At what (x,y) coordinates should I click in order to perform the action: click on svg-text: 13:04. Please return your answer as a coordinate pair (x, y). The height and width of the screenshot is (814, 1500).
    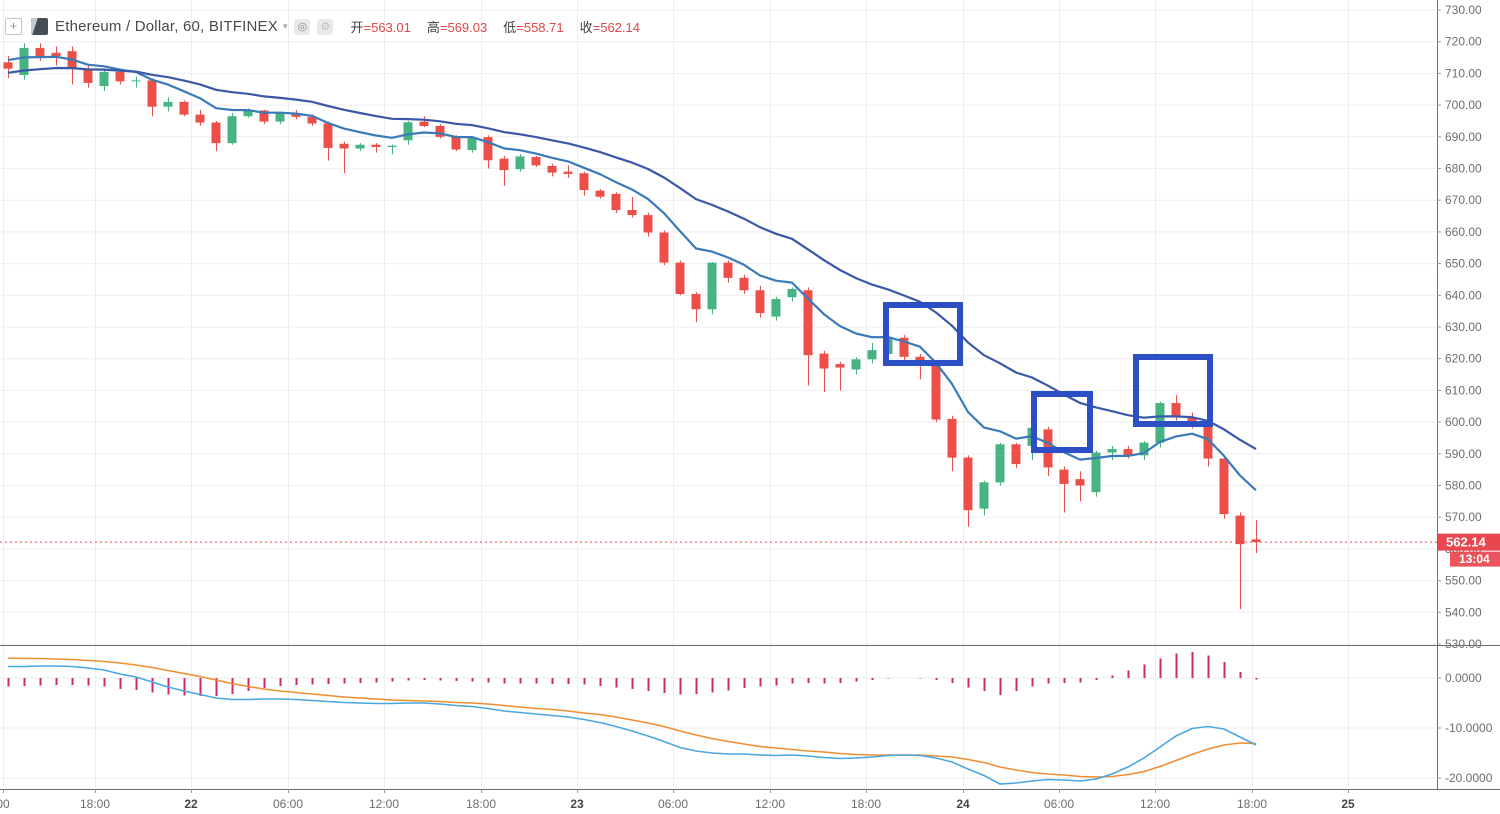
    Looking at the image, I should click on (1474, 559).